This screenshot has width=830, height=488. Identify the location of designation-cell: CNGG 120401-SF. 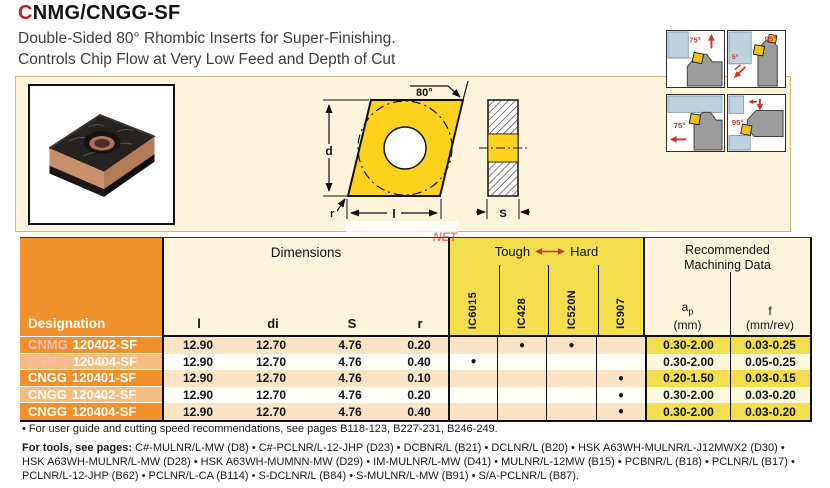
(91, 378).